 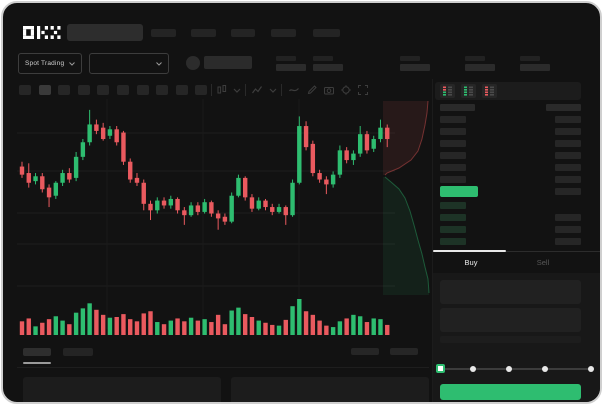 I want to click on orderbook-bids-icon, so click(x=468, y=91).